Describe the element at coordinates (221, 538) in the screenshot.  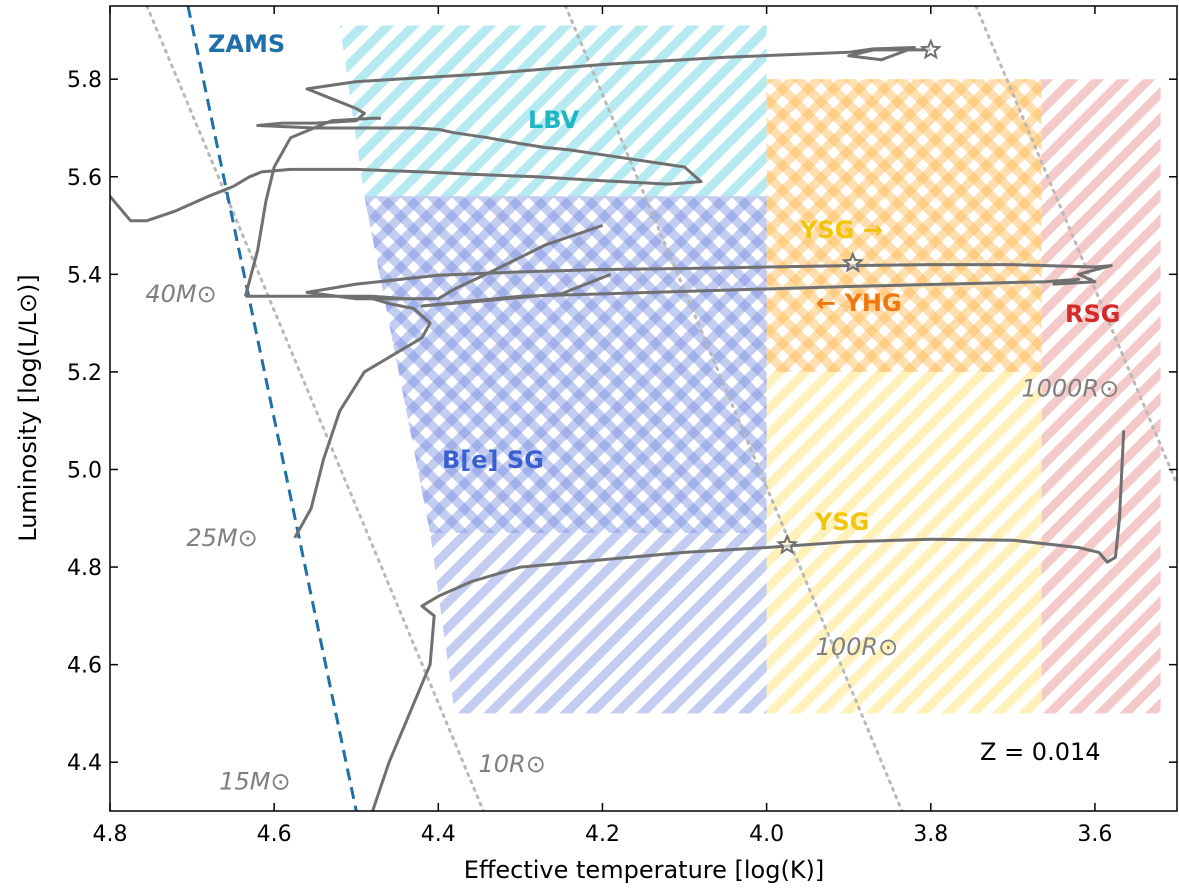
I see `mass-label: 25M⊙` at that location.